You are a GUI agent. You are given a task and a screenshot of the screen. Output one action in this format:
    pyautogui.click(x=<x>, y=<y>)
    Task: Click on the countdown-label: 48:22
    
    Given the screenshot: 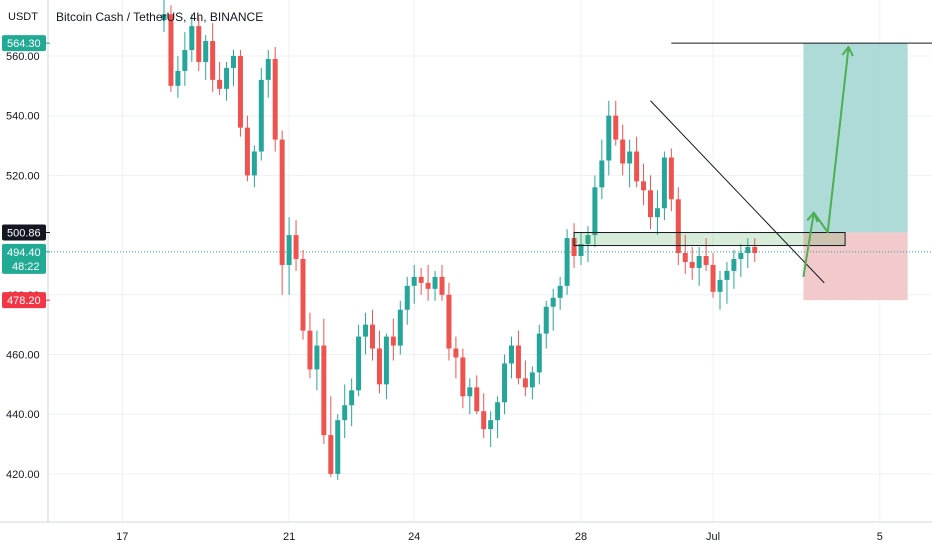 What is the action you would take?
    pyautogui.click(x=26, y=267)
    